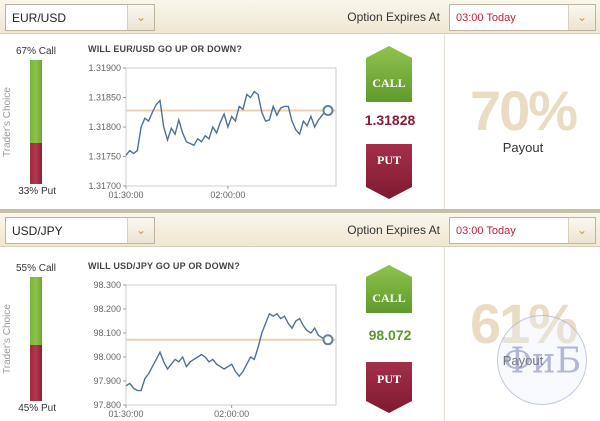 The image size is (600, 421). I want to click on payout-box: 70% Payout, so click(522, 122).